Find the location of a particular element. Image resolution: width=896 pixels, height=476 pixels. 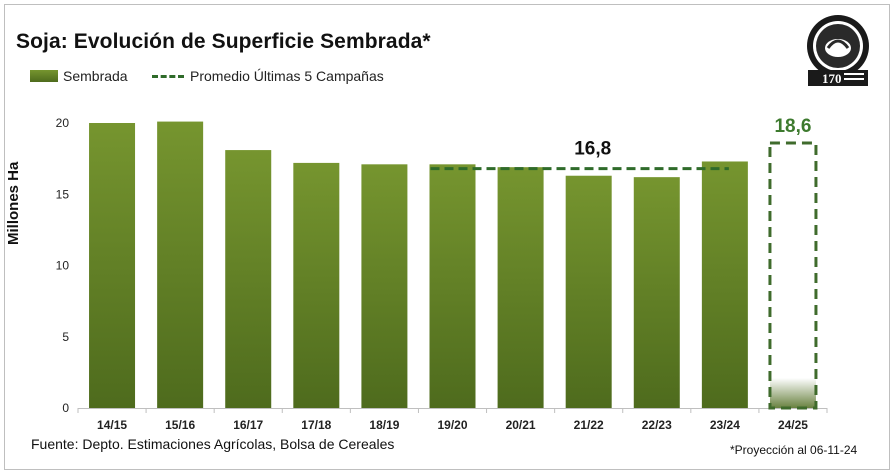

x-tick-label: 16/17 is located at coordinates (248, 425).